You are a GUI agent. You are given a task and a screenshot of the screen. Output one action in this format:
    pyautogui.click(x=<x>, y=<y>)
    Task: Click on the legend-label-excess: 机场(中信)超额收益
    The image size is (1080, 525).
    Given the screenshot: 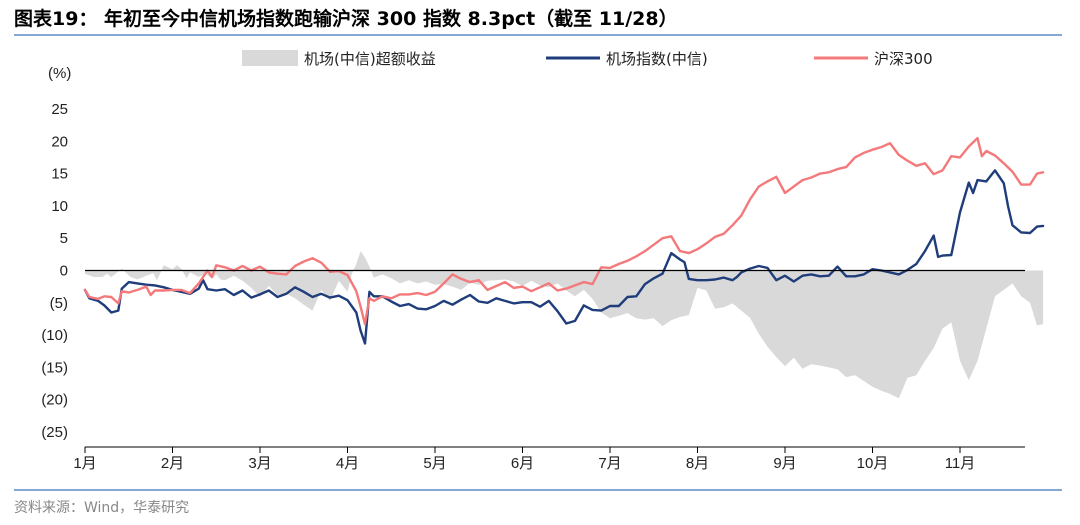 What is the action you would take?
    pyautogui.click(x=370, y=59)
    